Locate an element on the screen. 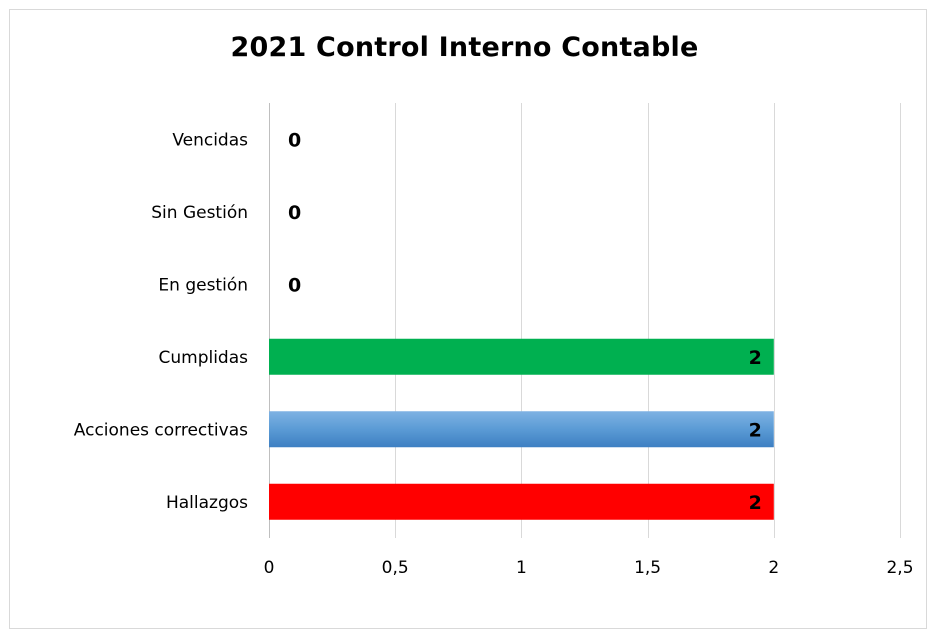  category-label: Cumplidas is located at coordinates (203, 358).